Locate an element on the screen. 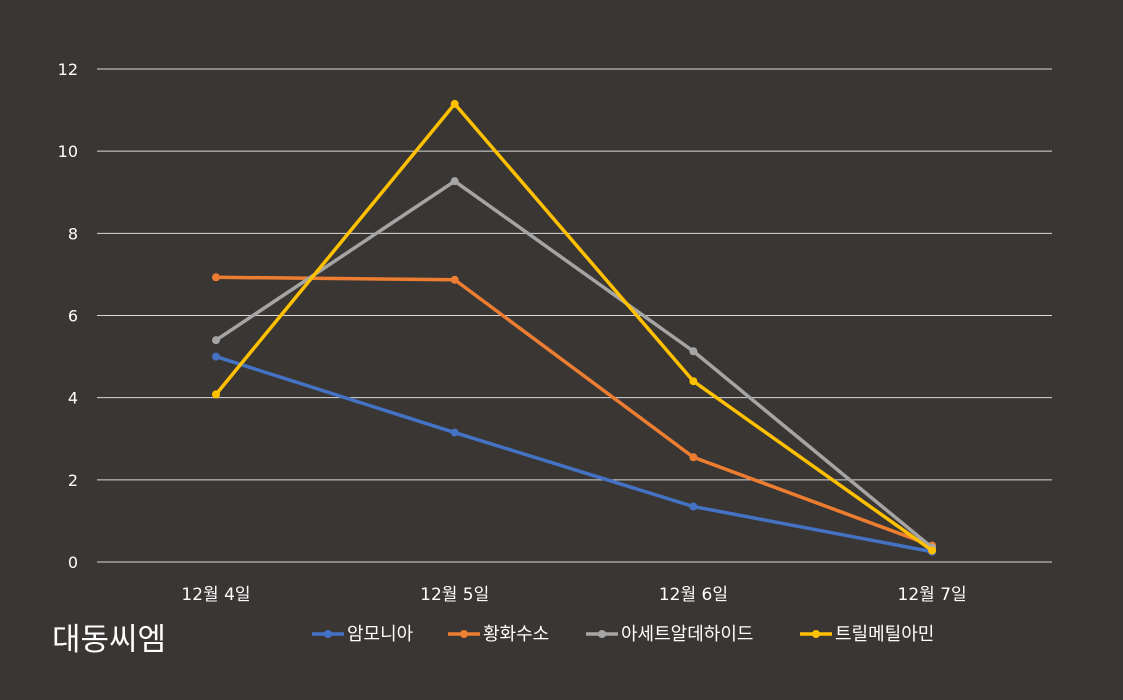 The width and height of the screenshot is (1123, 700). legend: 암모니아 황화수소 아세트알데하이드 트릴메틸아민 is located at coordinates (623, 634).